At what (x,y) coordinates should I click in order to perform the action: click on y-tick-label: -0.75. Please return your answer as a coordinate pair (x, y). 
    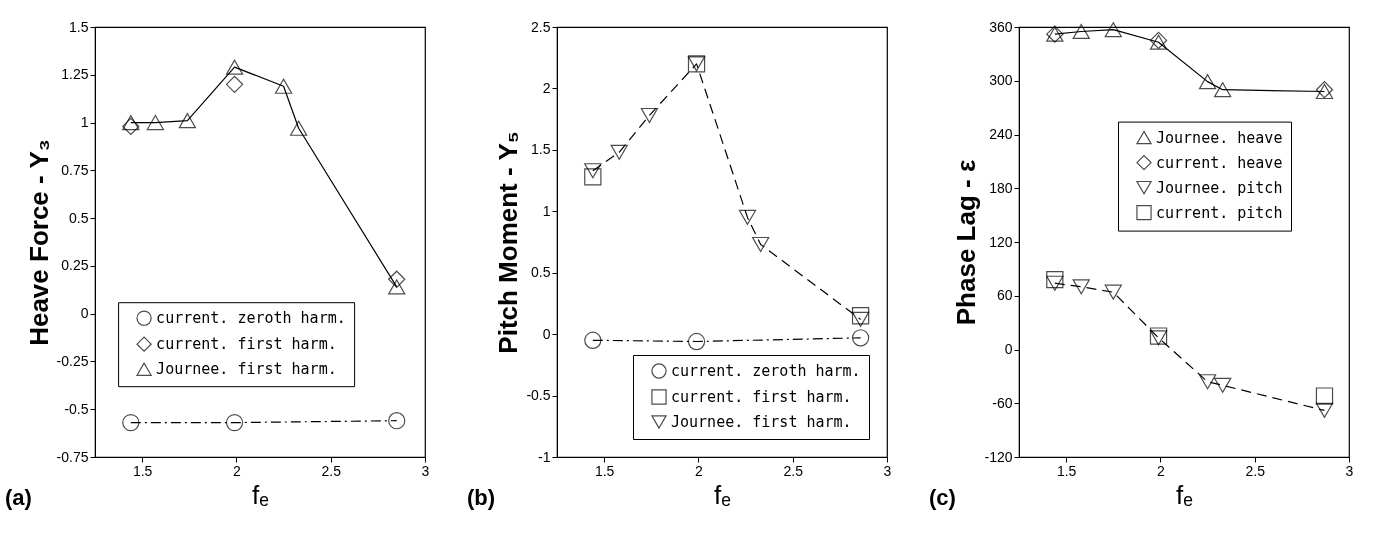
    Looking at the image, I should click on (72, 456).